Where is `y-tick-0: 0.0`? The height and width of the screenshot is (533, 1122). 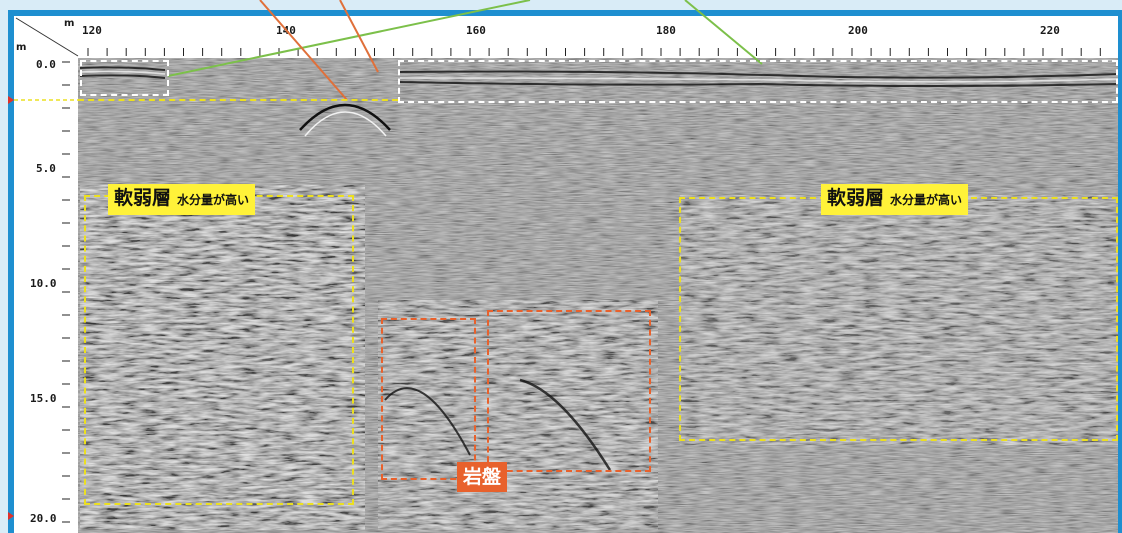 y-tick-0: 0.0 is located at coordinates (46, 64).